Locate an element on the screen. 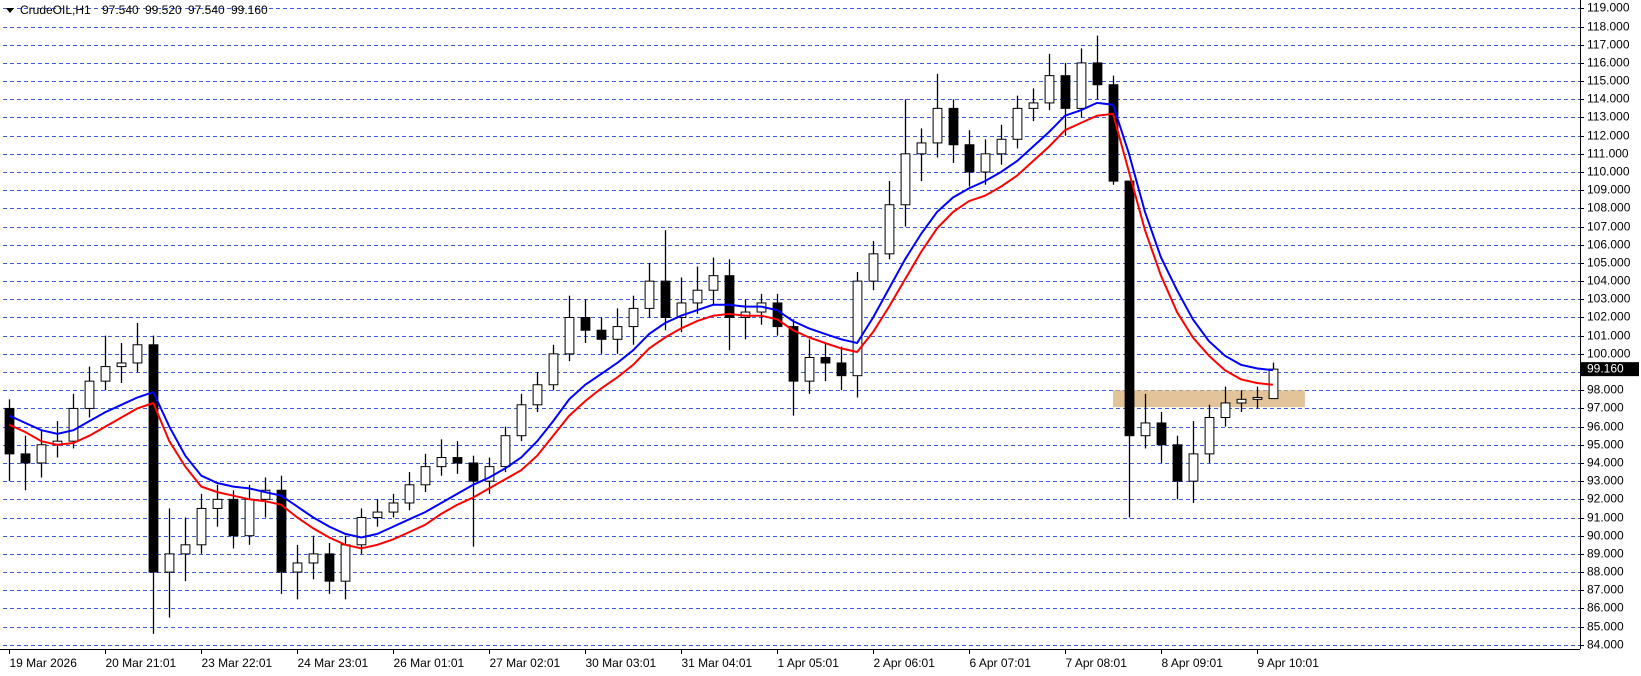  y-tick-label: 93.000 is located at coordinates (1605, 481).